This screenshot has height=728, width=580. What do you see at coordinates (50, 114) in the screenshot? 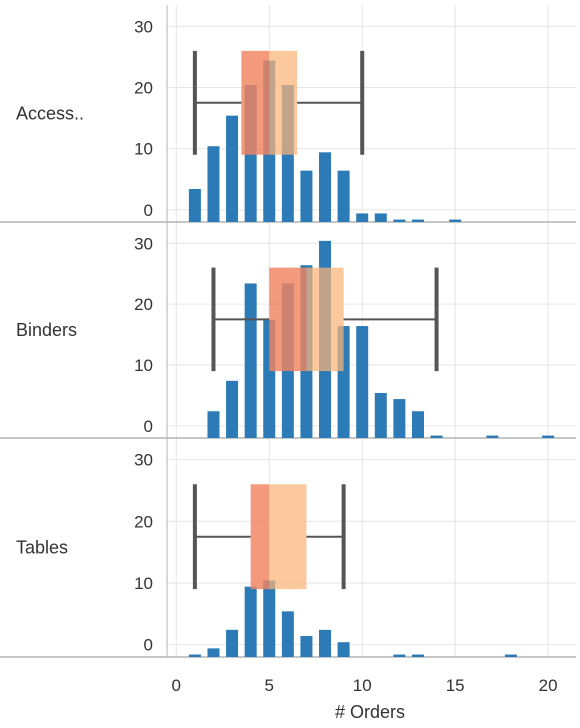
I see `row-label: Access..` at bounding box center [50, 114].